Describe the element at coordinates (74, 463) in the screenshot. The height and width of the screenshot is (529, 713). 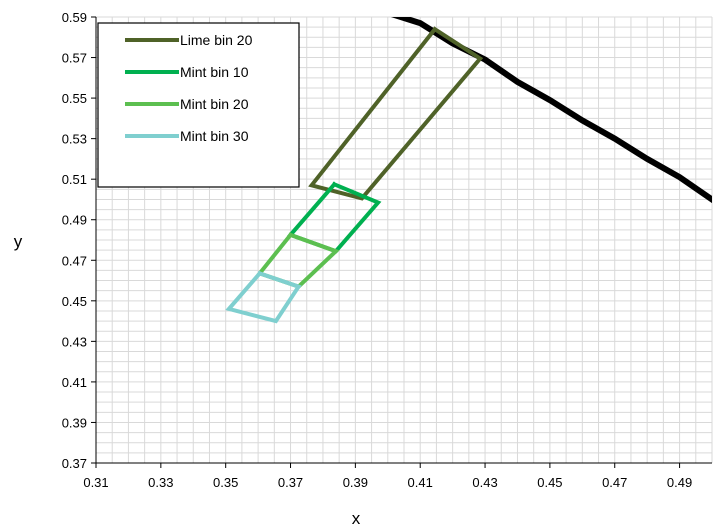
I see `y-tick-label: 0.37` at that location.